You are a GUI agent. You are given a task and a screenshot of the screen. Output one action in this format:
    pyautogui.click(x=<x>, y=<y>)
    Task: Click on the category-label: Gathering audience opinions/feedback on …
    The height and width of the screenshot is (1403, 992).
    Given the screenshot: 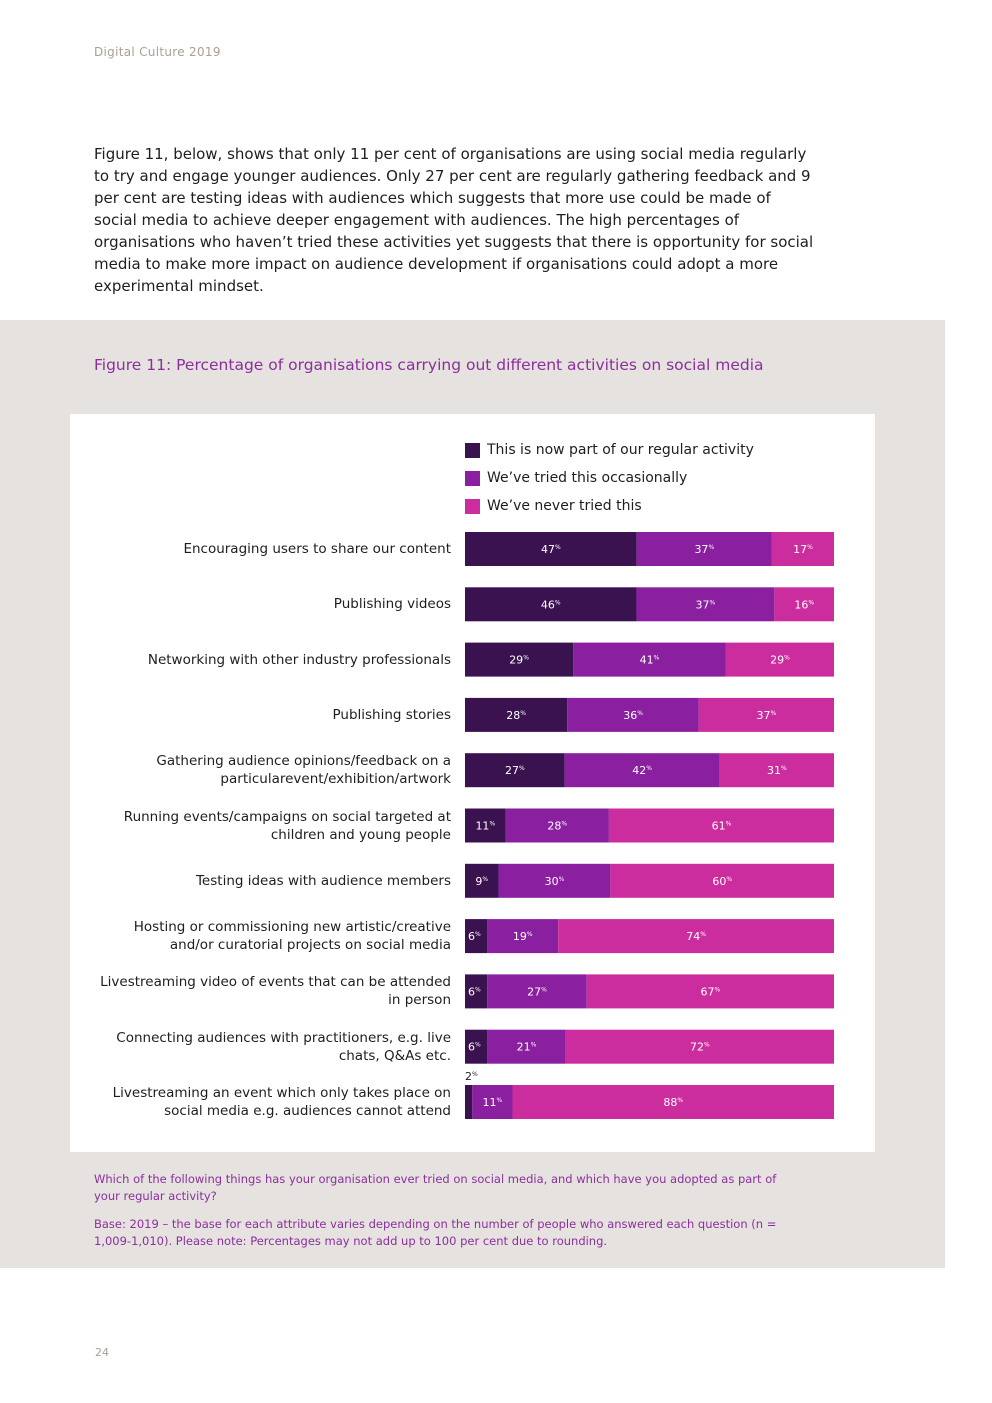 What is the action you would take?
    pyautogui.click(x=303, y=770)
    